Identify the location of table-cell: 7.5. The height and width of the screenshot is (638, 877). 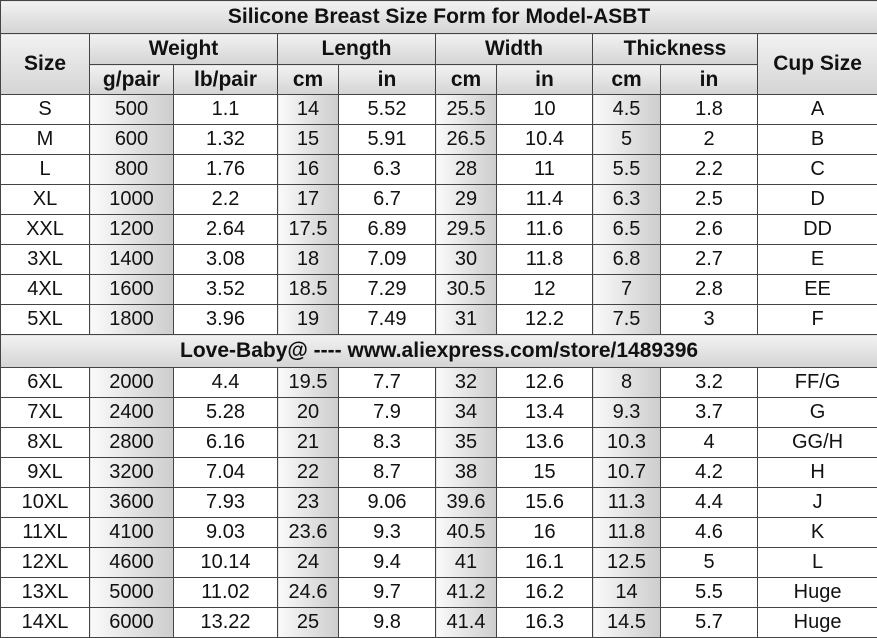
(626, 319).